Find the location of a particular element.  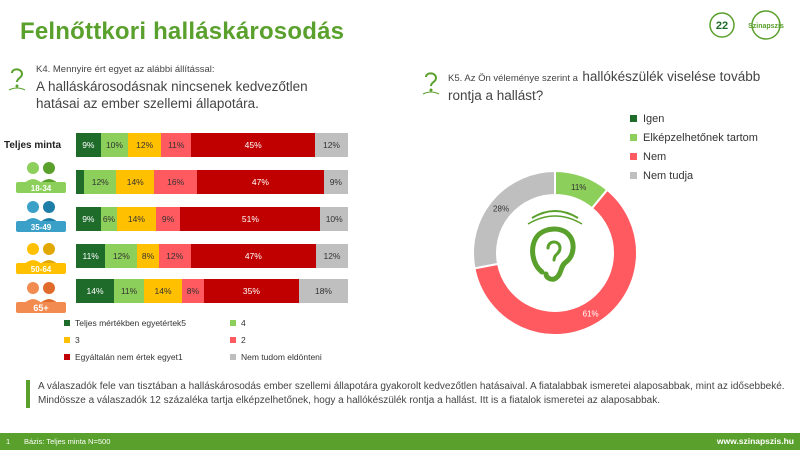

legend-label: Egyáltalán nem értek egyet1 is located at coordinates (129, 357).